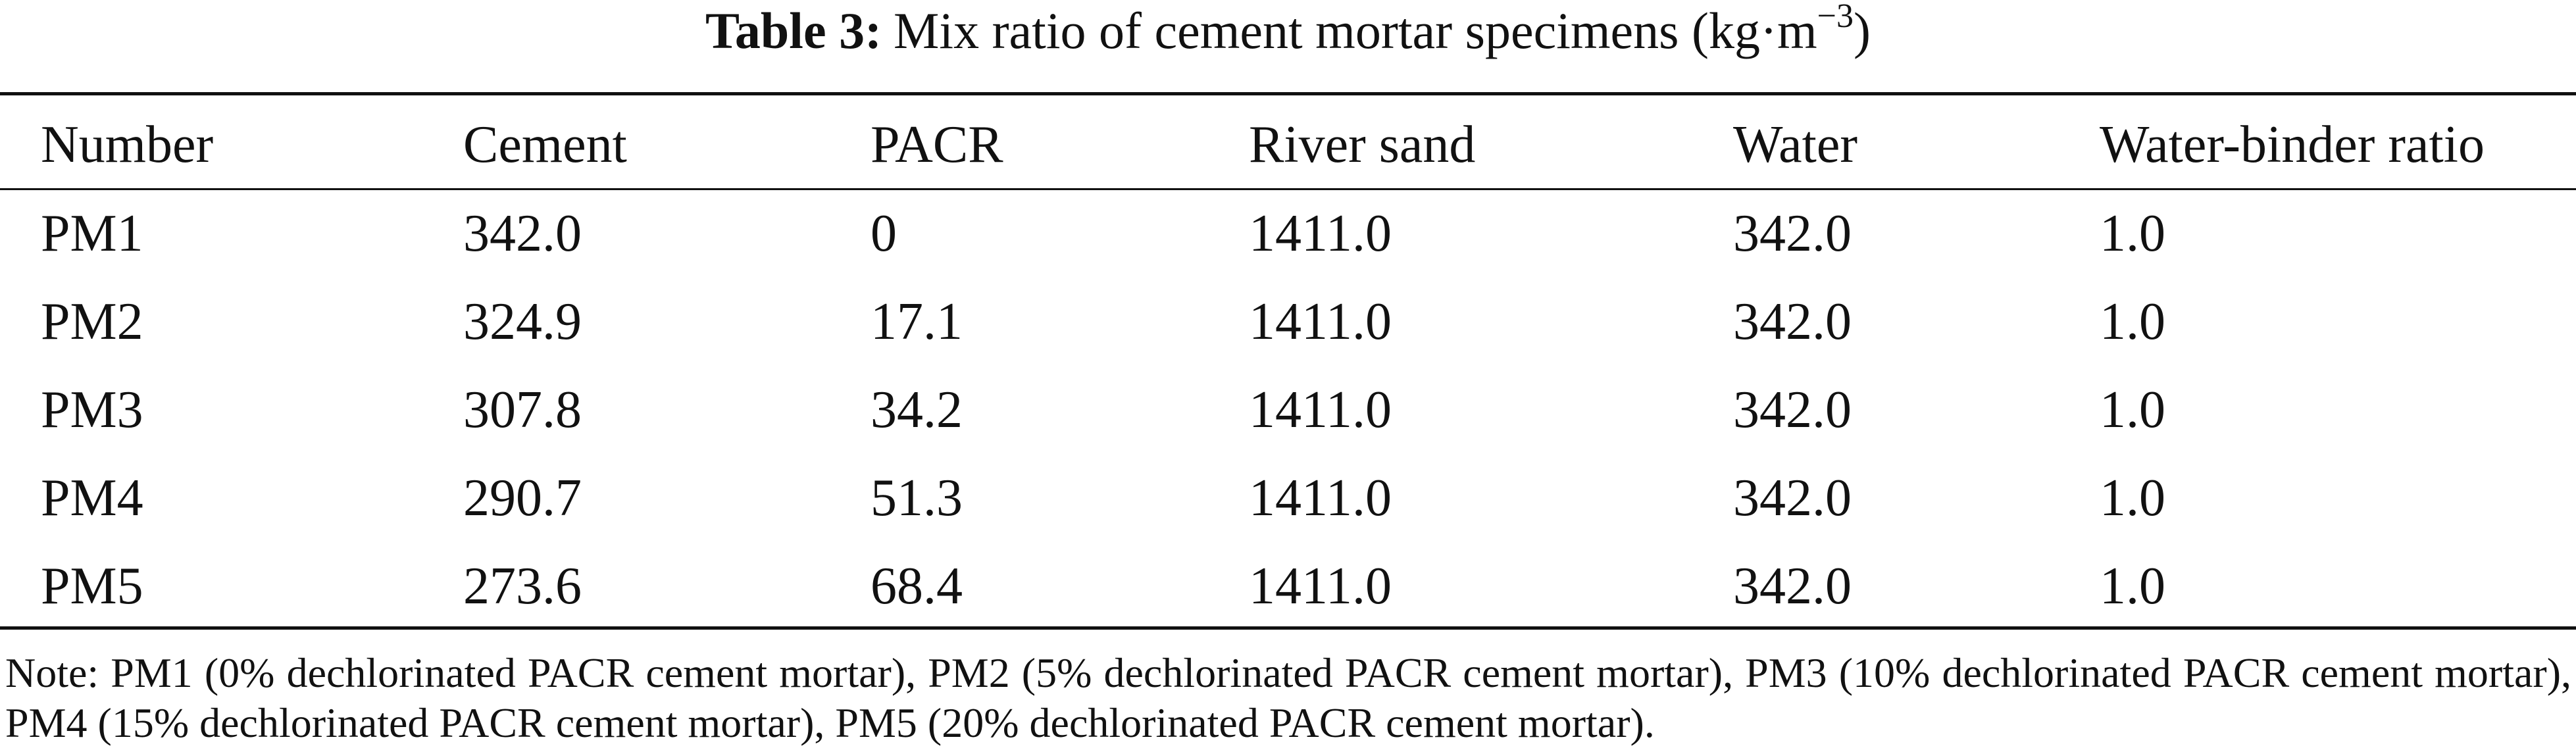 This screenshot has width=2576, height=754. Describe the element at coordinates (522, 586) in the screenshot. I see `table-cell: 273.6` at that location.